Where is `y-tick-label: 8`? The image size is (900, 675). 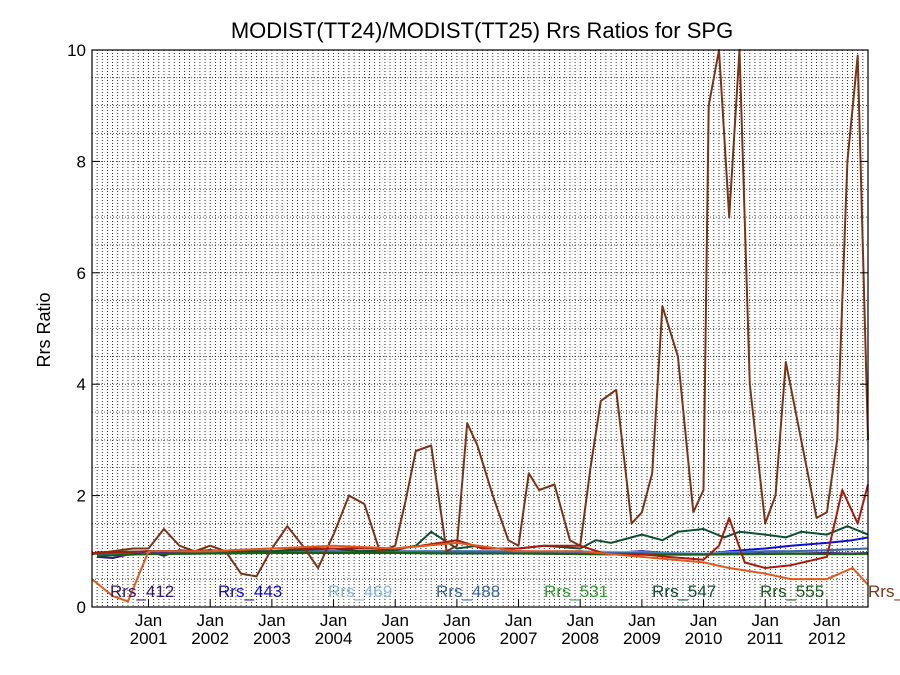 y-tick-label: 8 is located at coordinates (81, 161).